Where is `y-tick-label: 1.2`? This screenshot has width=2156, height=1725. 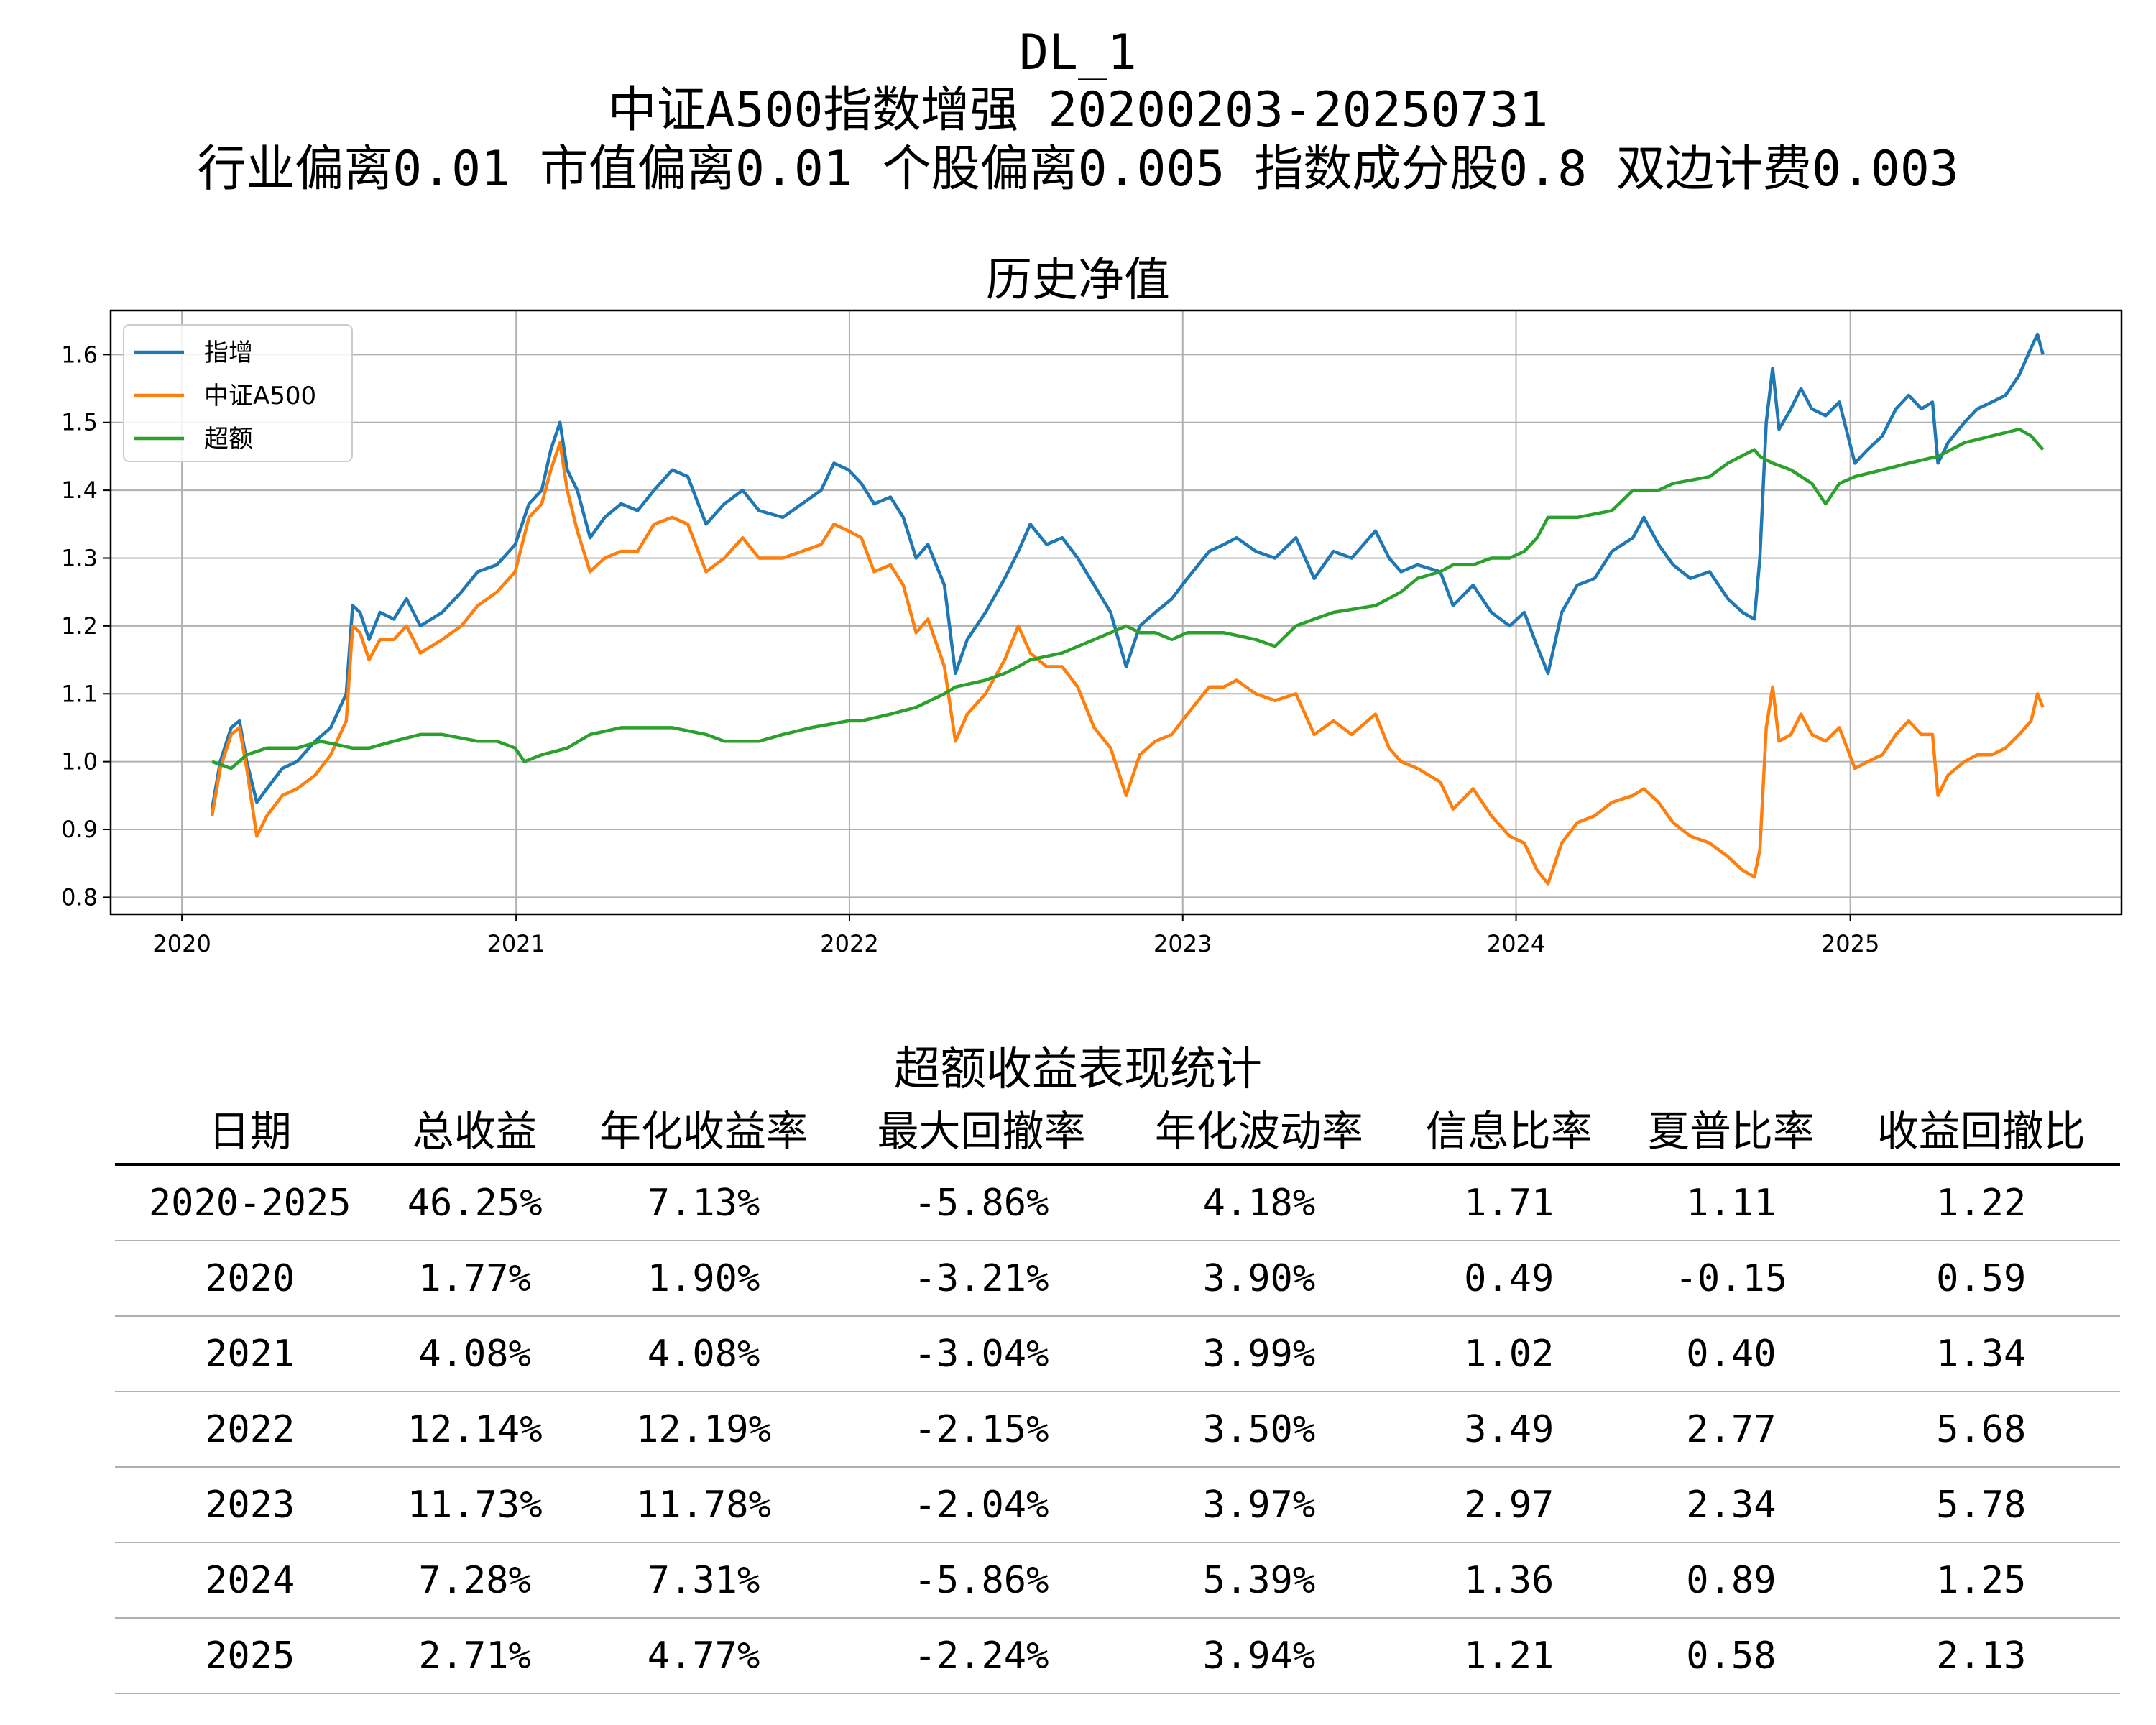 y-tick-label: 1.2 is located at coordinates (80, 626).